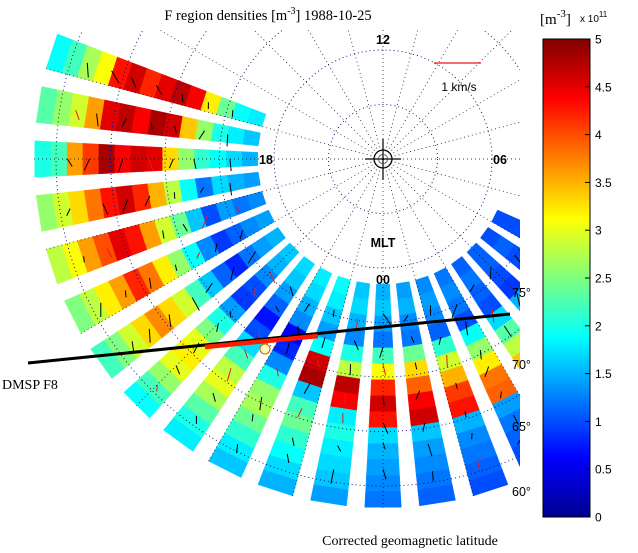 The width and height of the screenshot is (638, 553). Describe the element at coordinates (500, 160) in the screenshot. I see `mlt-label-06: 06` at that location.